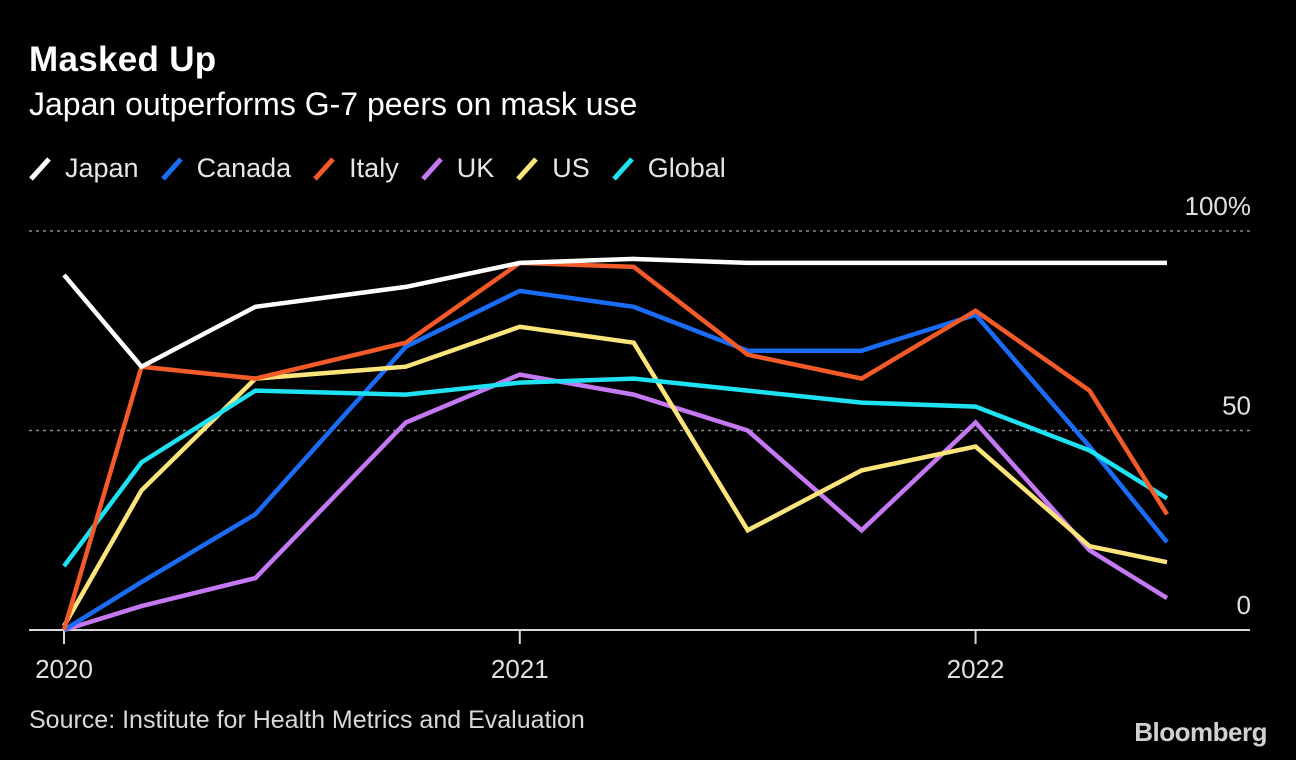 The image size is (1296, 760). I want to click on legend-item-italy: Italy, so click(356, 168).